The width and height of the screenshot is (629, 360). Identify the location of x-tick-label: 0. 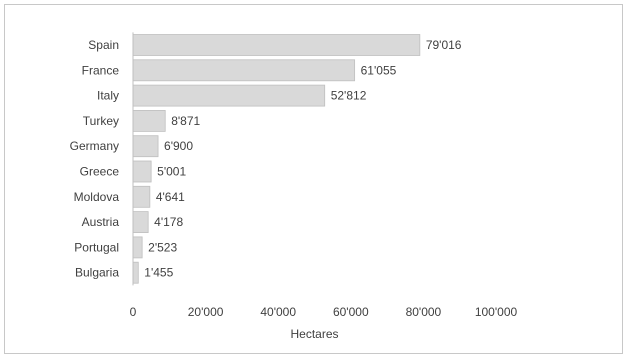
(133, 312).